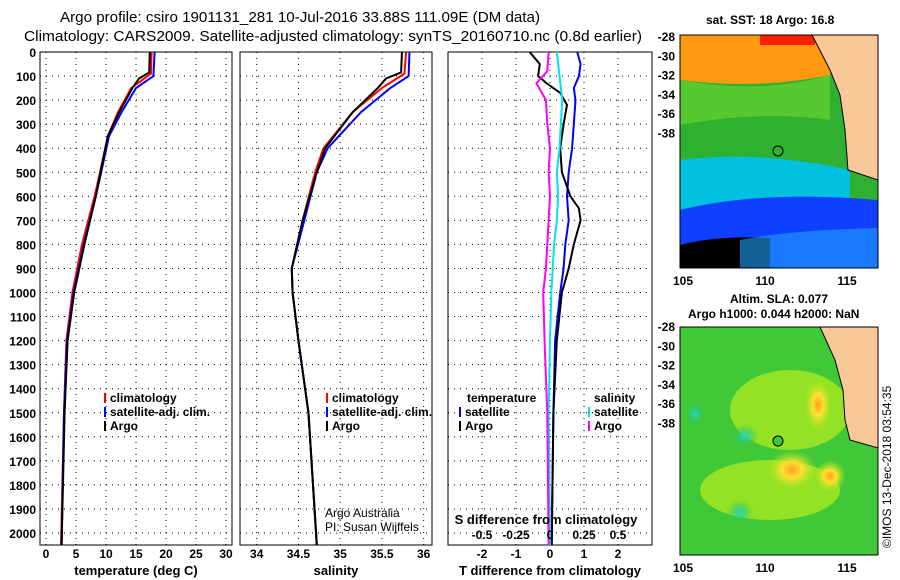  Describe the element at coordinates (382, 554) in the screenshot. I see `x-tick-label: 35.5` at that location.